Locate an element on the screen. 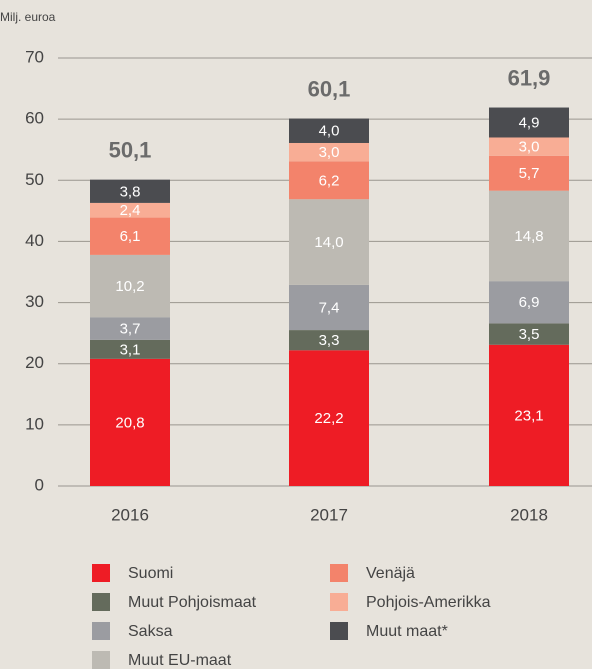  value-label: 7,4 is located at coordinates (329, 307).